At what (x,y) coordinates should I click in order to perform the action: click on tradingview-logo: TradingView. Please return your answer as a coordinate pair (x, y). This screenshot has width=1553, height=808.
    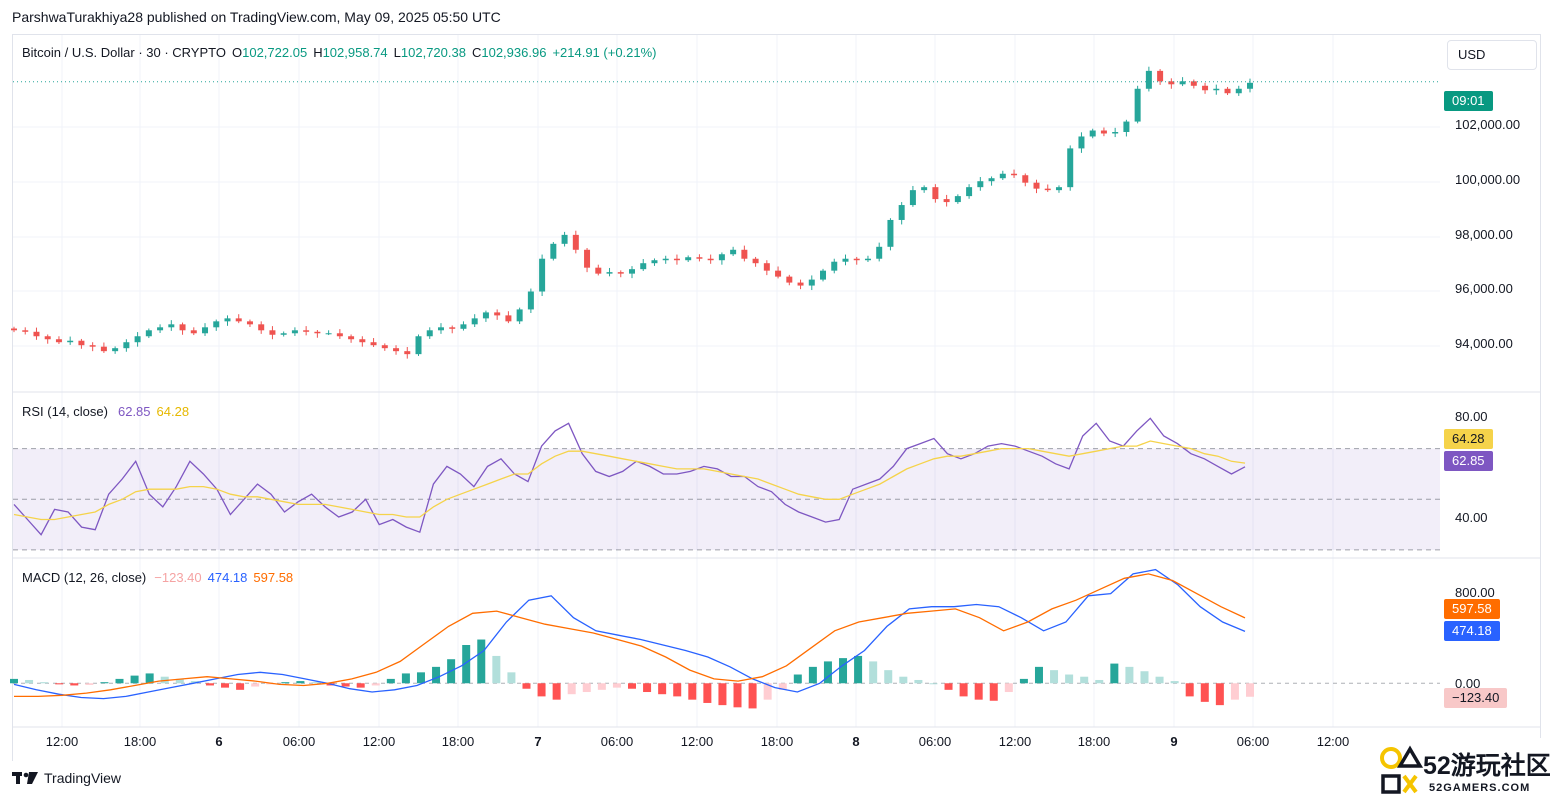
    Looking at the image, I should click on (66, 778).